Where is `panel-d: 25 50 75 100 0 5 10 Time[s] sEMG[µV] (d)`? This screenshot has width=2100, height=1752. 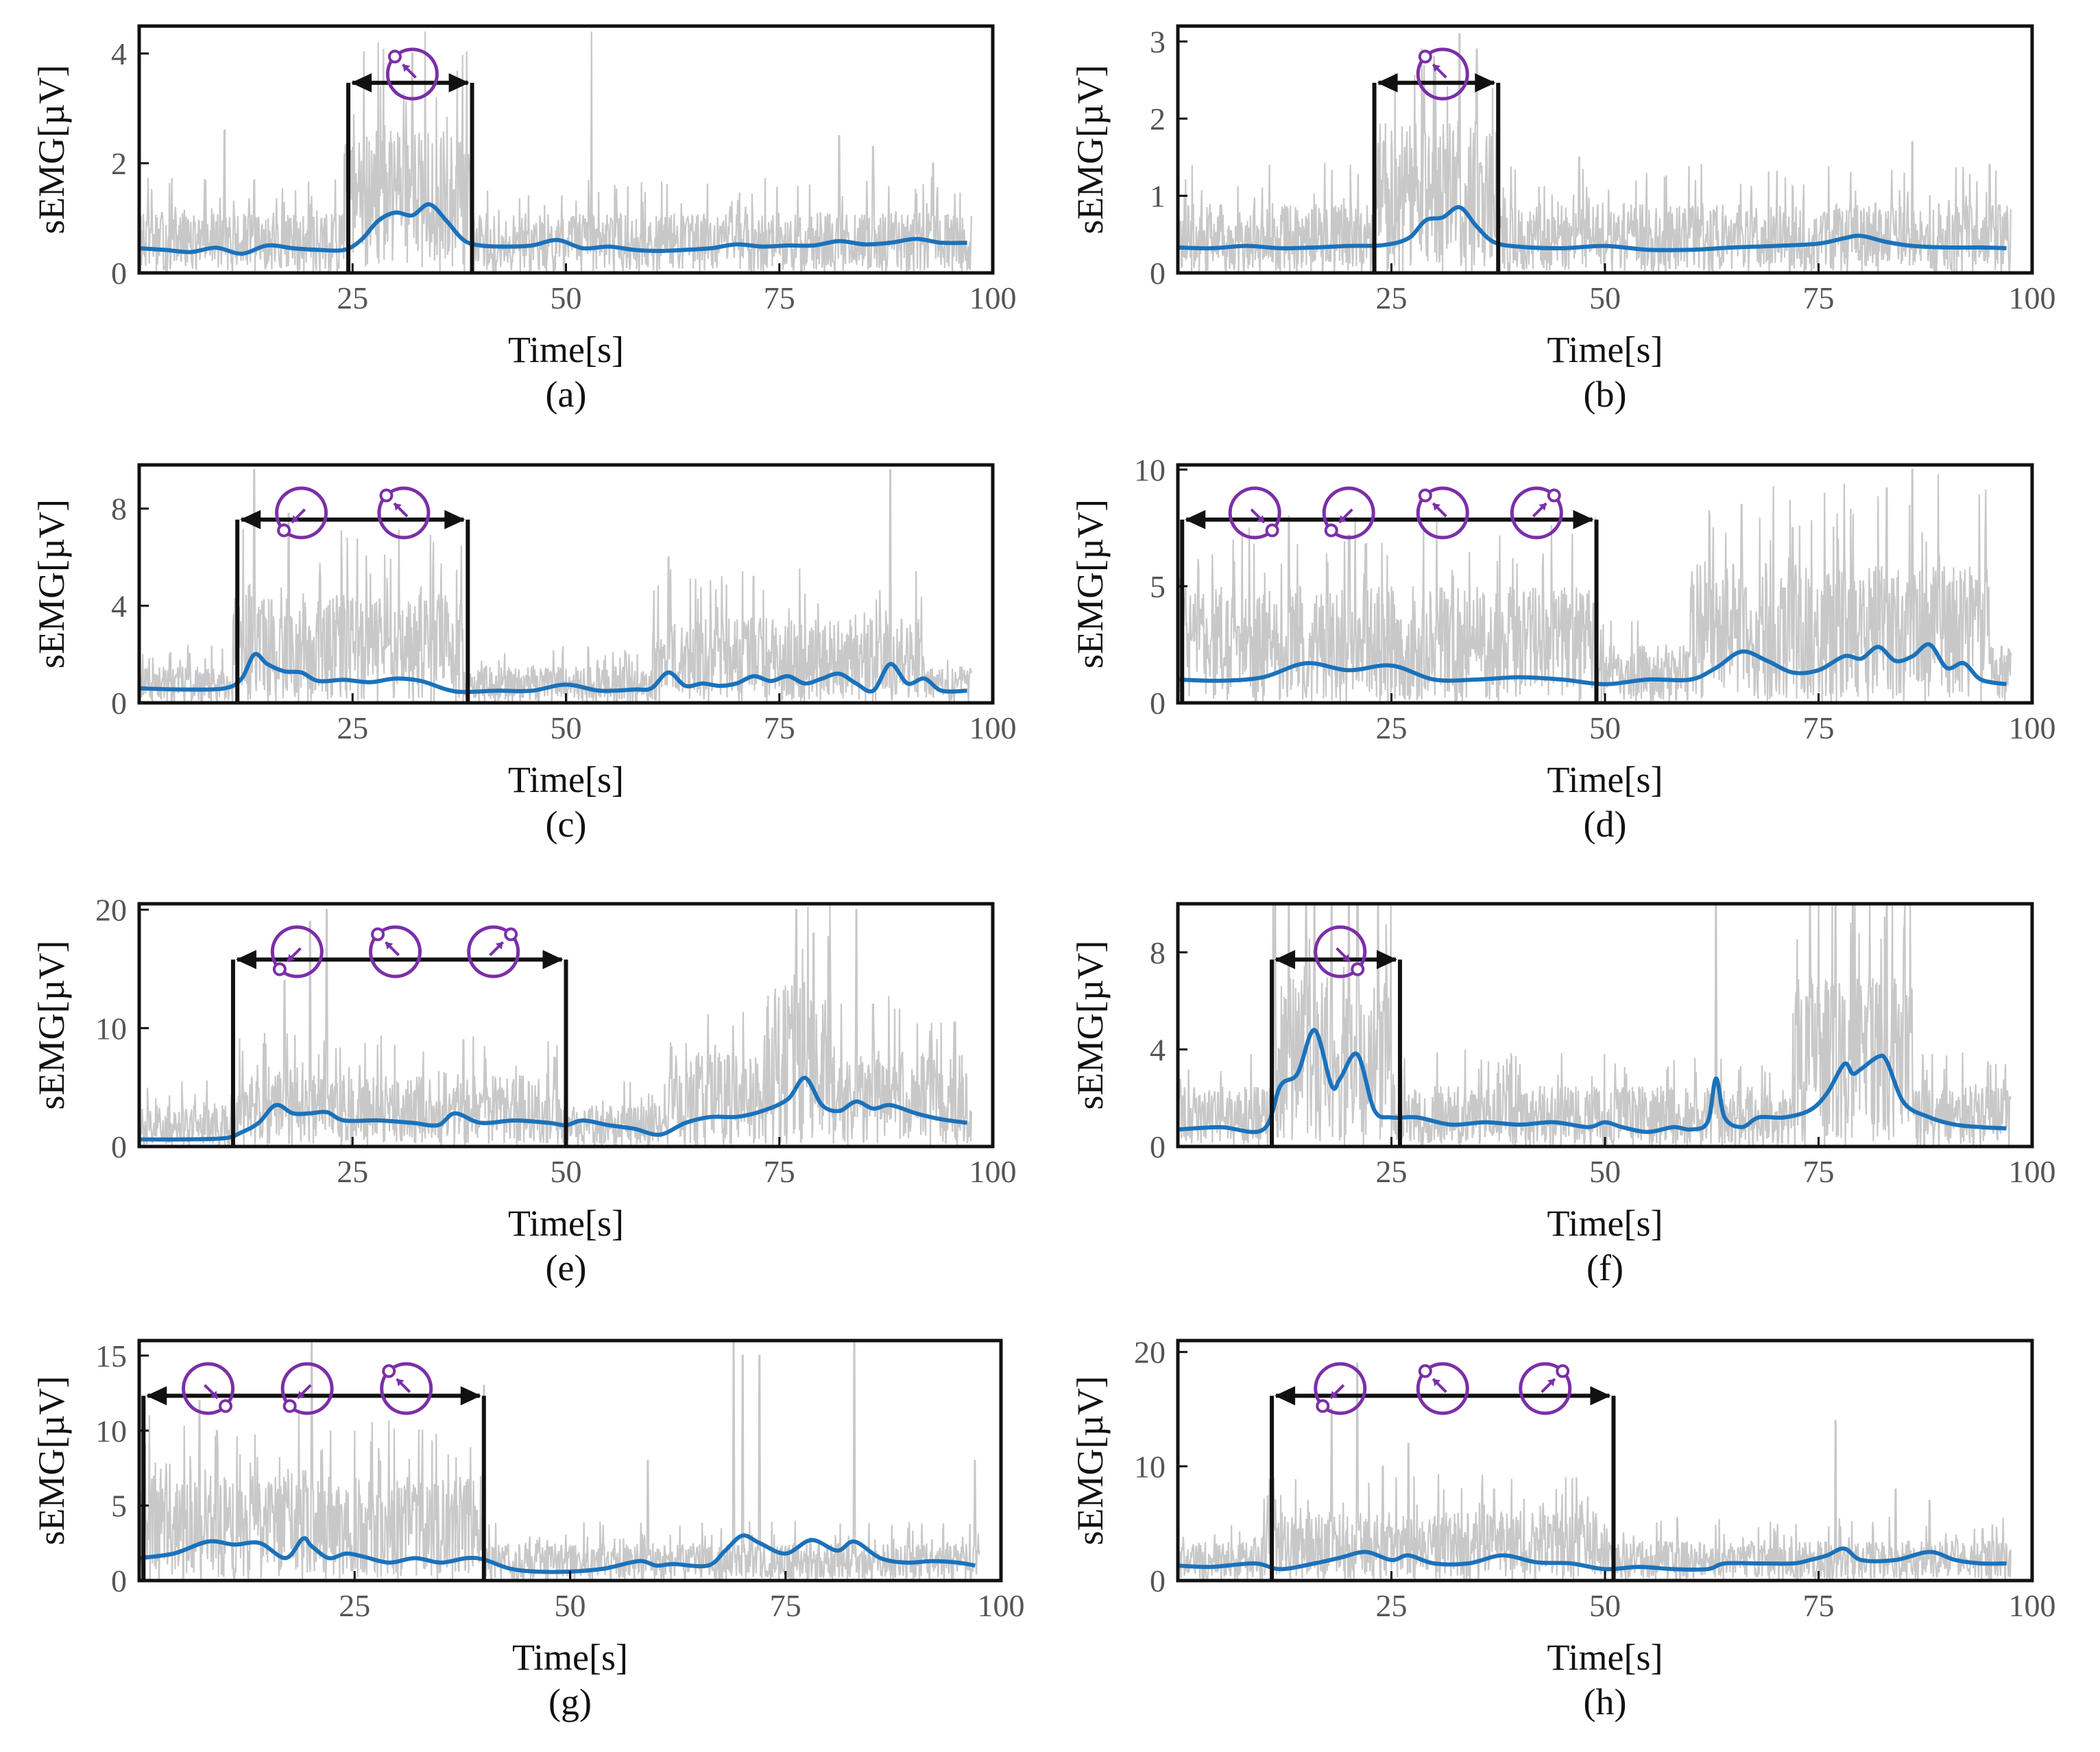
panel-d: 25 50 75 100 0 5 10 Time[s] sEMG[µV] (d) is located at coordinates (1563, 649).